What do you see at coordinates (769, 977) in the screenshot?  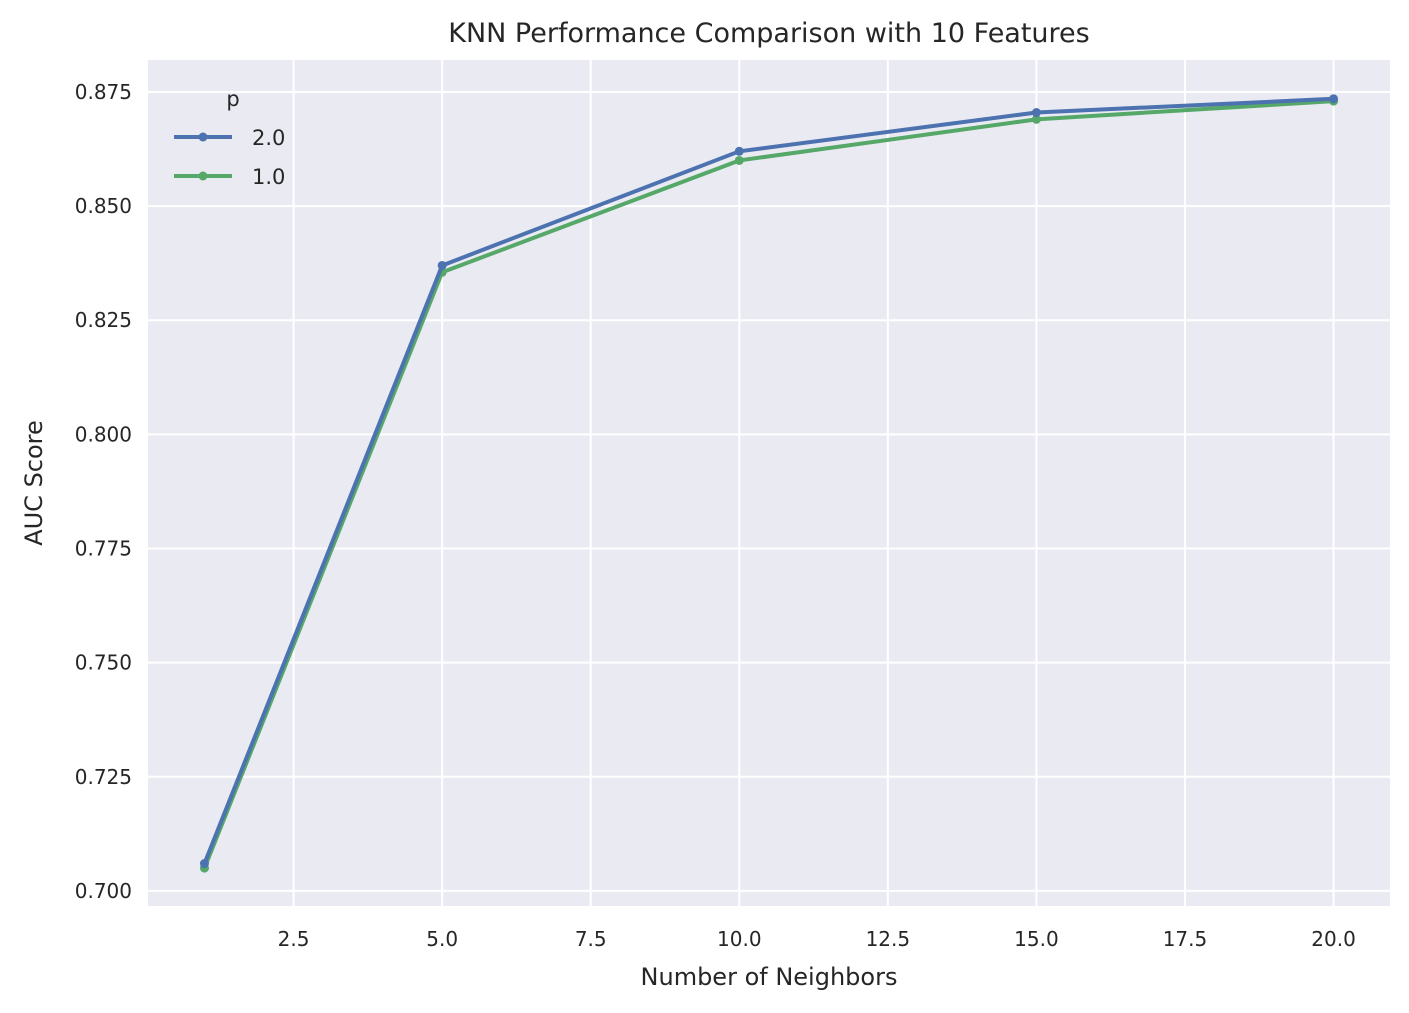 I see `x-axis-label: Number of Neighbors` at bounding box center [769, 977].